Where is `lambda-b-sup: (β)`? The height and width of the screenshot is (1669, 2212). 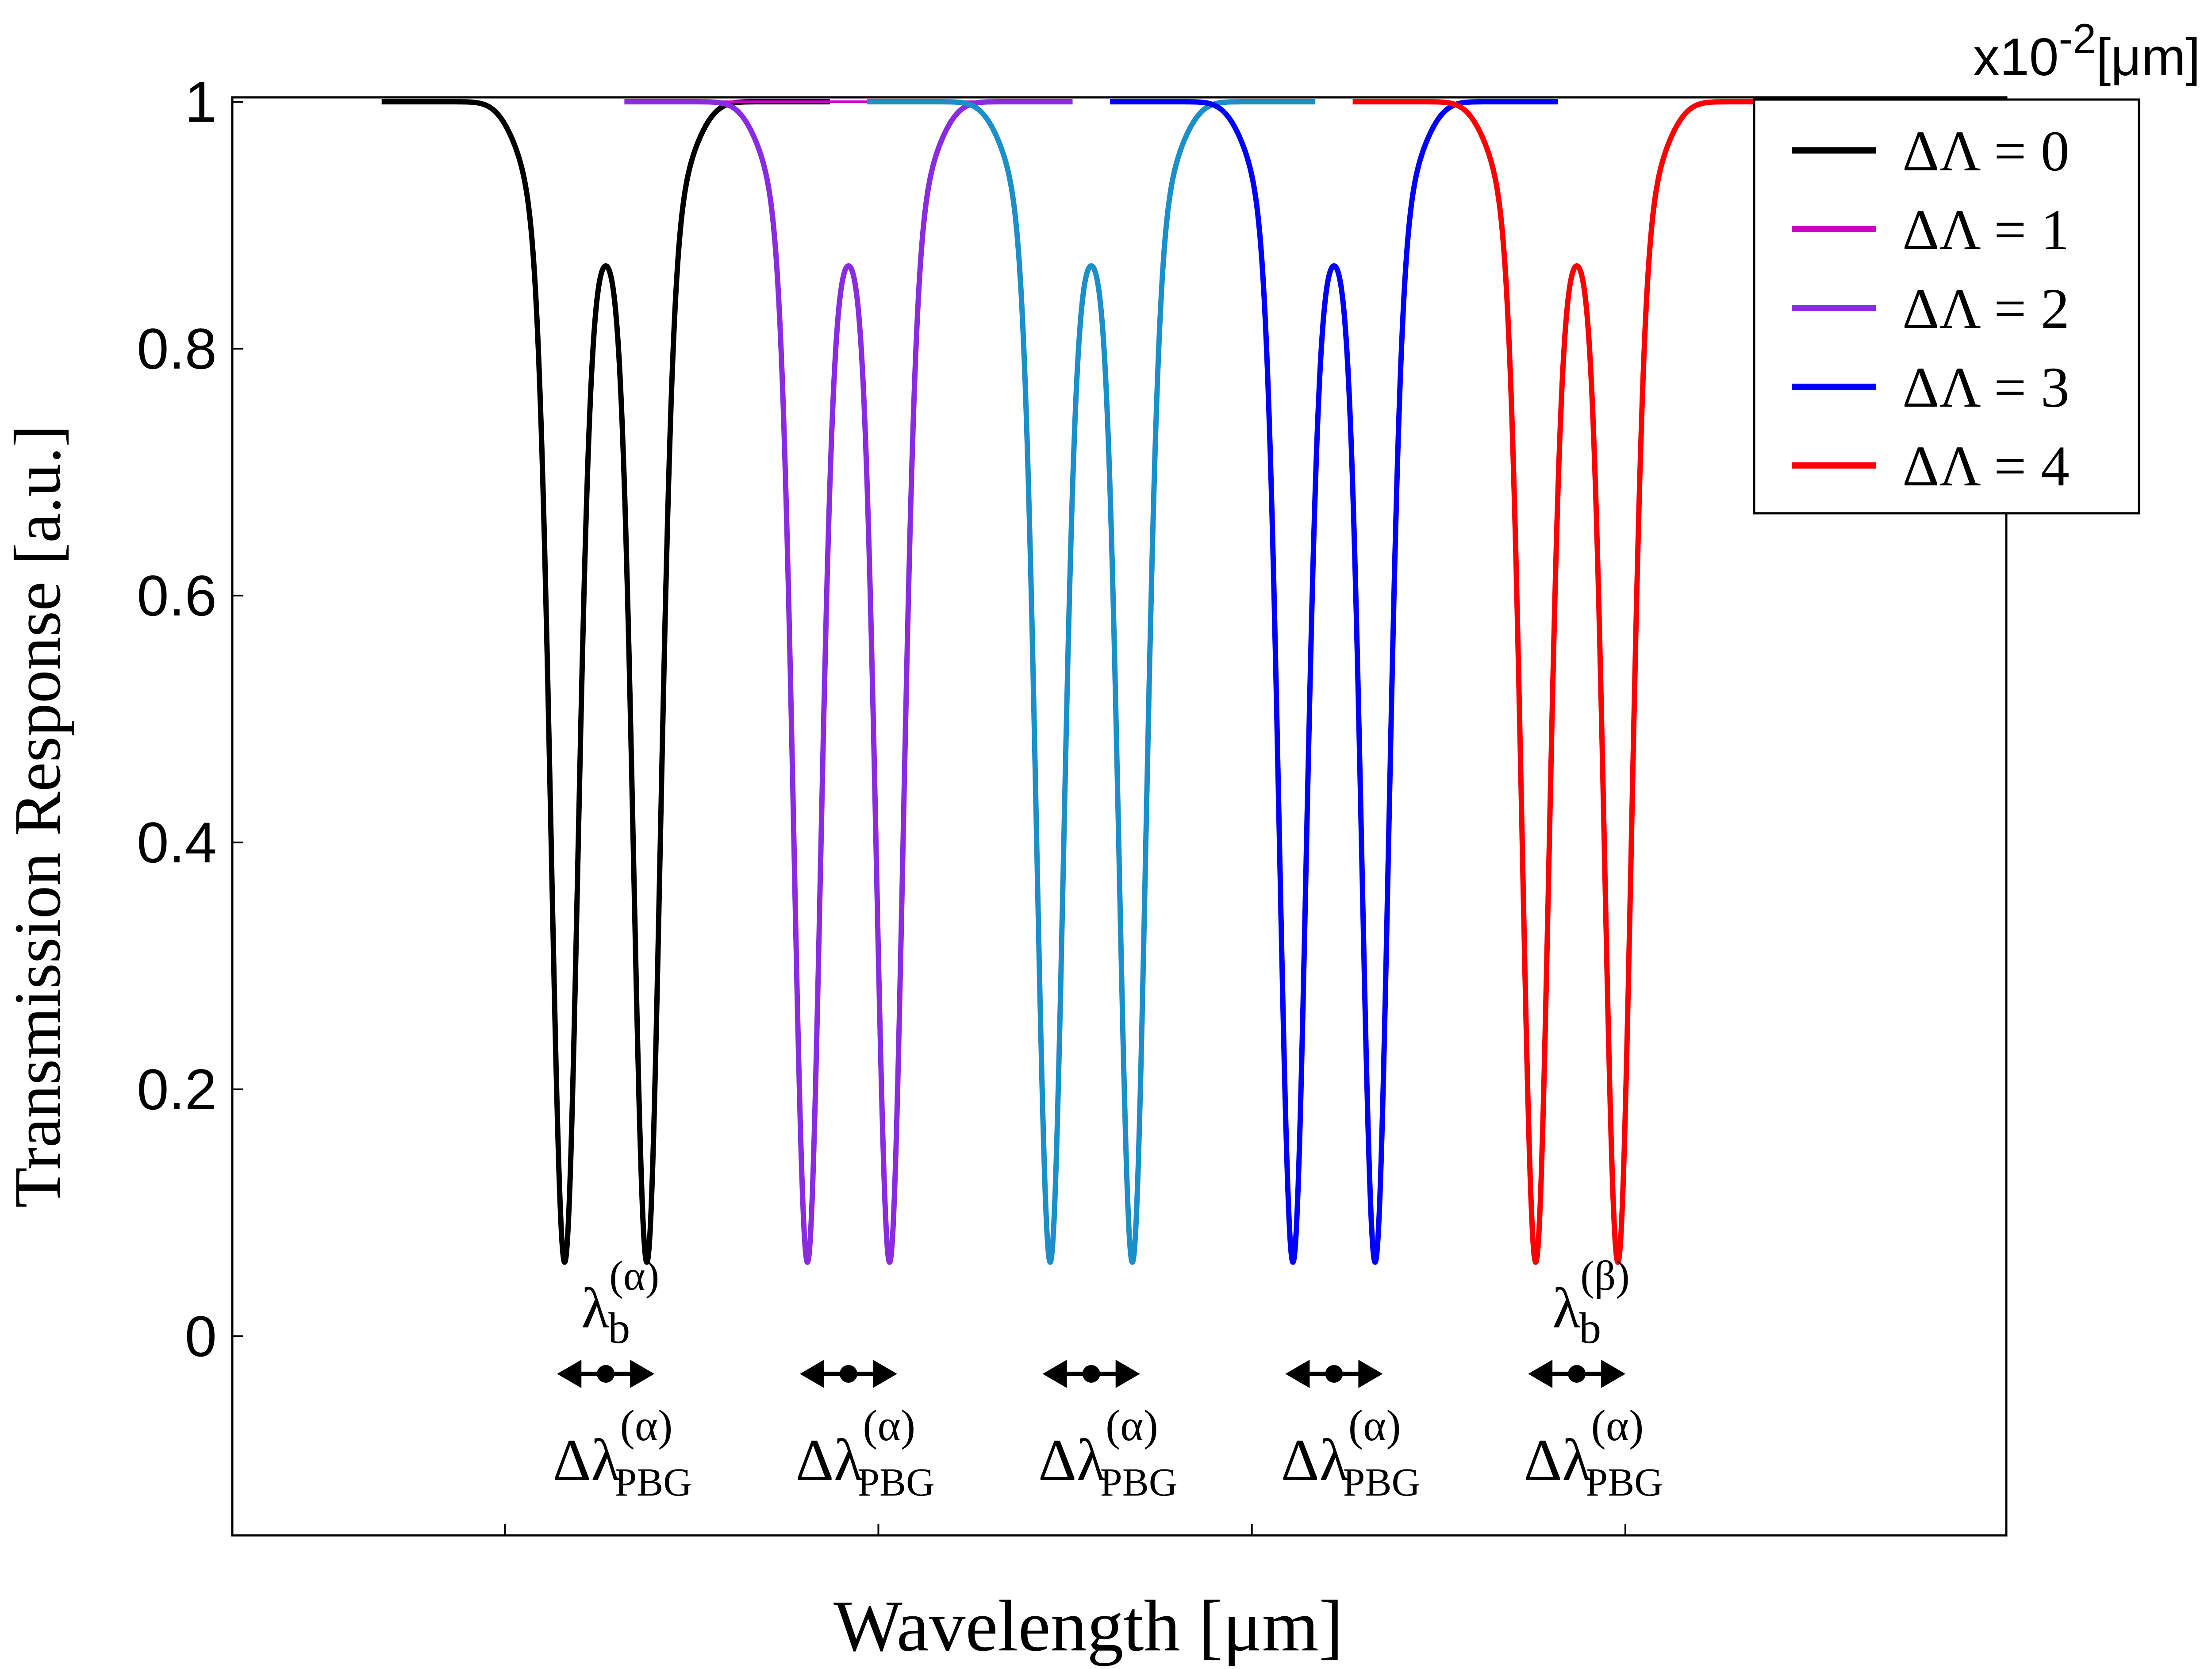
lambda-b-sup: (β) is located at coordinates (1605, 1275).